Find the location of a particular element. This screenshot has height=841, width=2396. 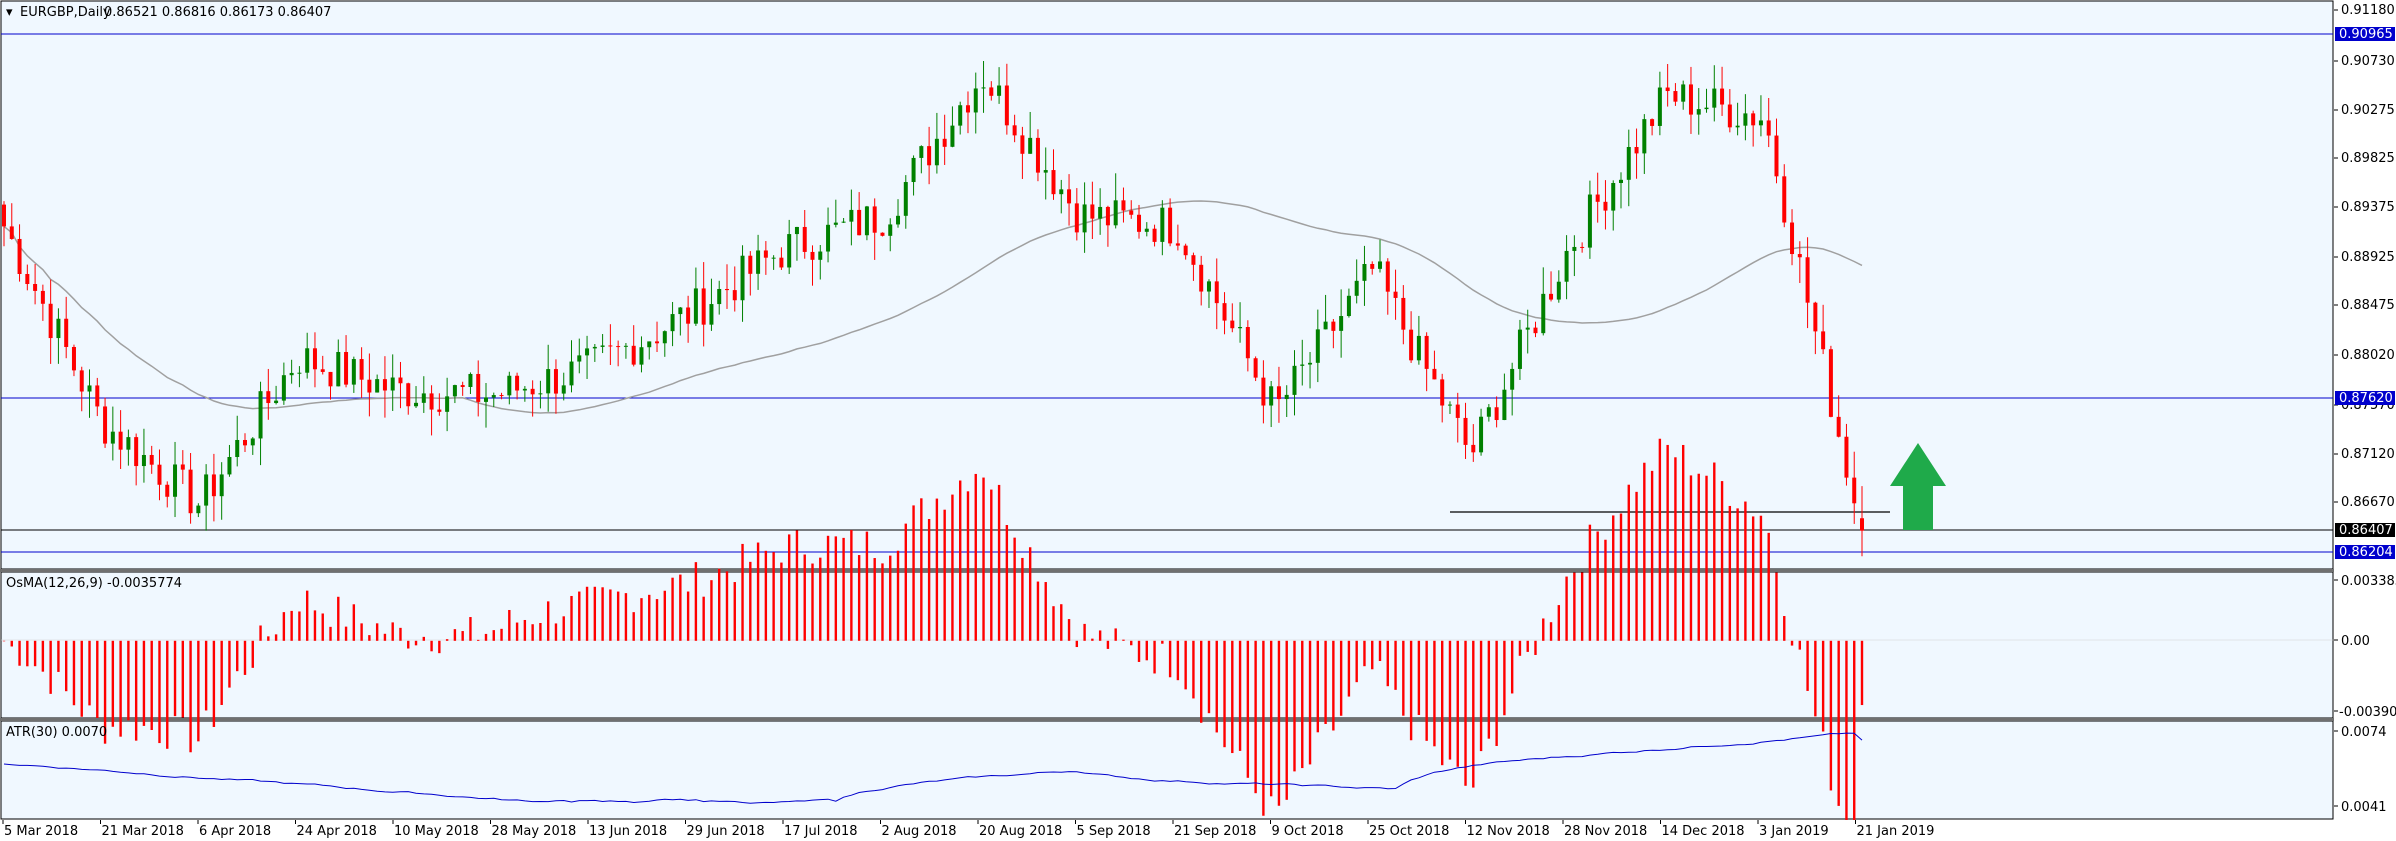

time-label: 20 Aug 2018 is located at coordinates (1020, 831).